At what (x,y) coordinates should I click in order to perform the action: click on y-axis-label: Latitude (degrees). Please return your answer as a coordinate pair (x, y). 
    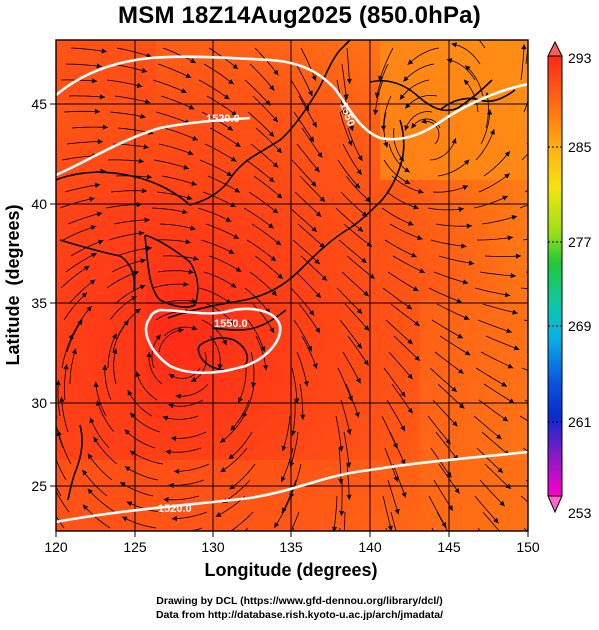
    Looking at the image, I should click on (13, 284).